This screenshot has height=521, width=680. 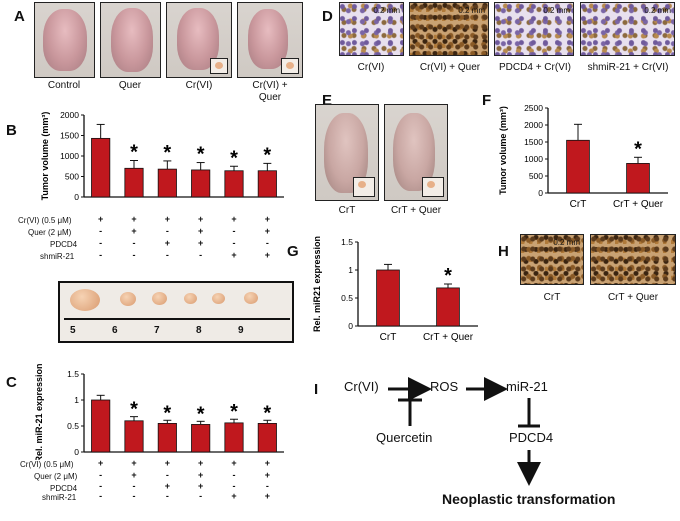 What do you see at coordinates (57, 256) in the screenshot?
I see `row-label-shmir21: shmiR-21` at bounding box center [57, 256].